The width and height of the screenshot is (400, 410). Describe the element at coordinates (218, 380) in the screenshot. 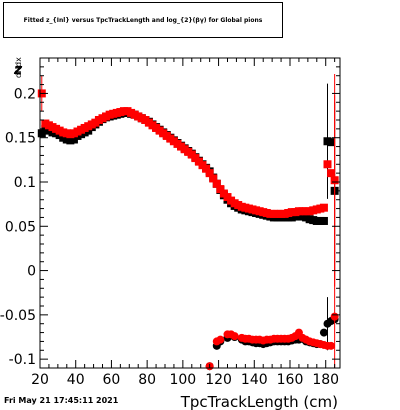

I see `x-tick-label: 120` at that location.